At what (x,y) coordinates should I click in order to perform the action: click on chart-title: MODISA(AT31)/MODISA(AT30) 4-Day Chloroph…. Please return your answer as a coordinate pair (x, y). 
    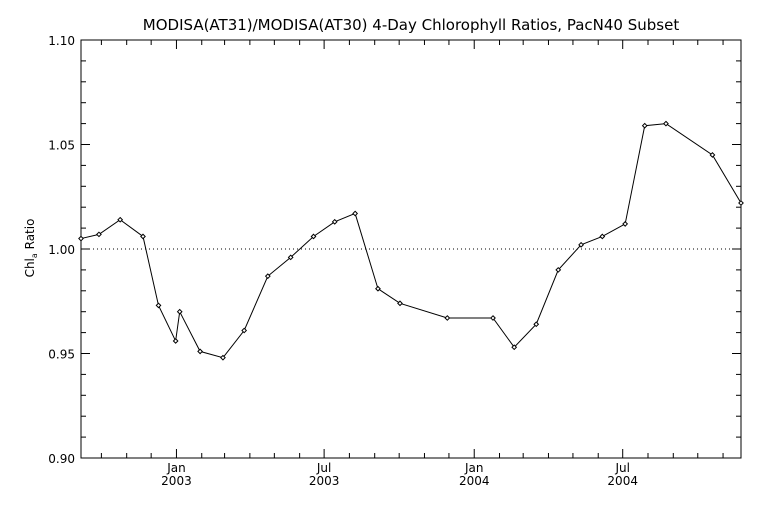
    Looking at the image, I should click on (411, 25).